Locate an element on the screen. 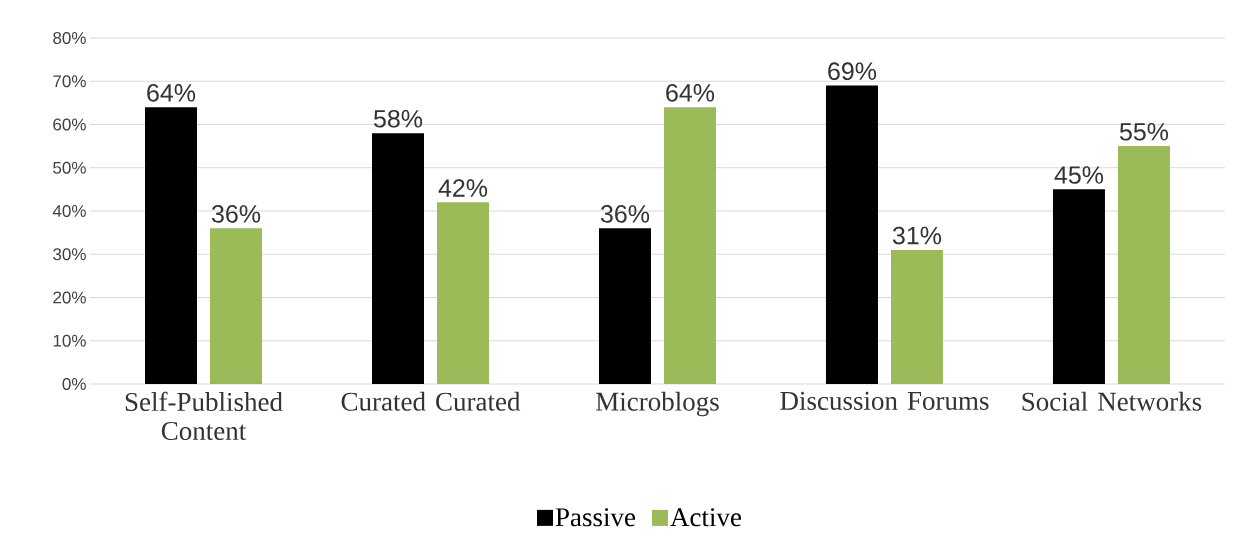 Image resolution: width=1255 pixels, height=556 pixels. y-tick-label: 80% is located at coordinates (69, 38).